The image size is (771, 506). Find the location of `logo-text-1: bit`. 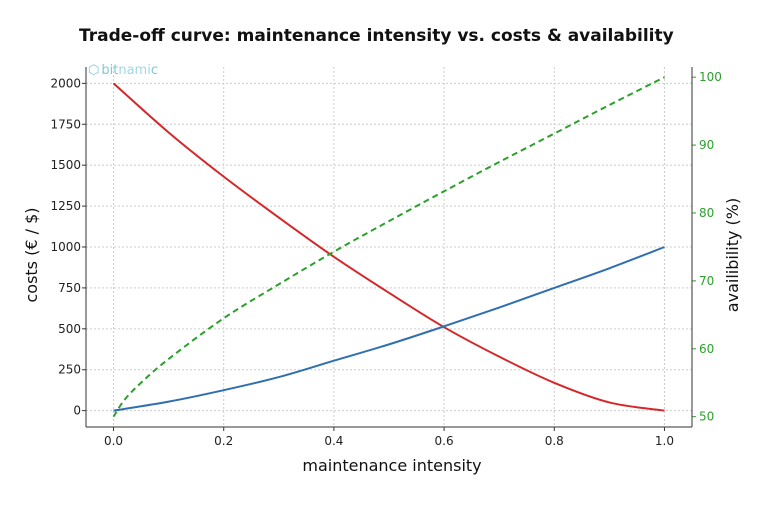

logo-text-1: bit is located at coordinates (109, 70).